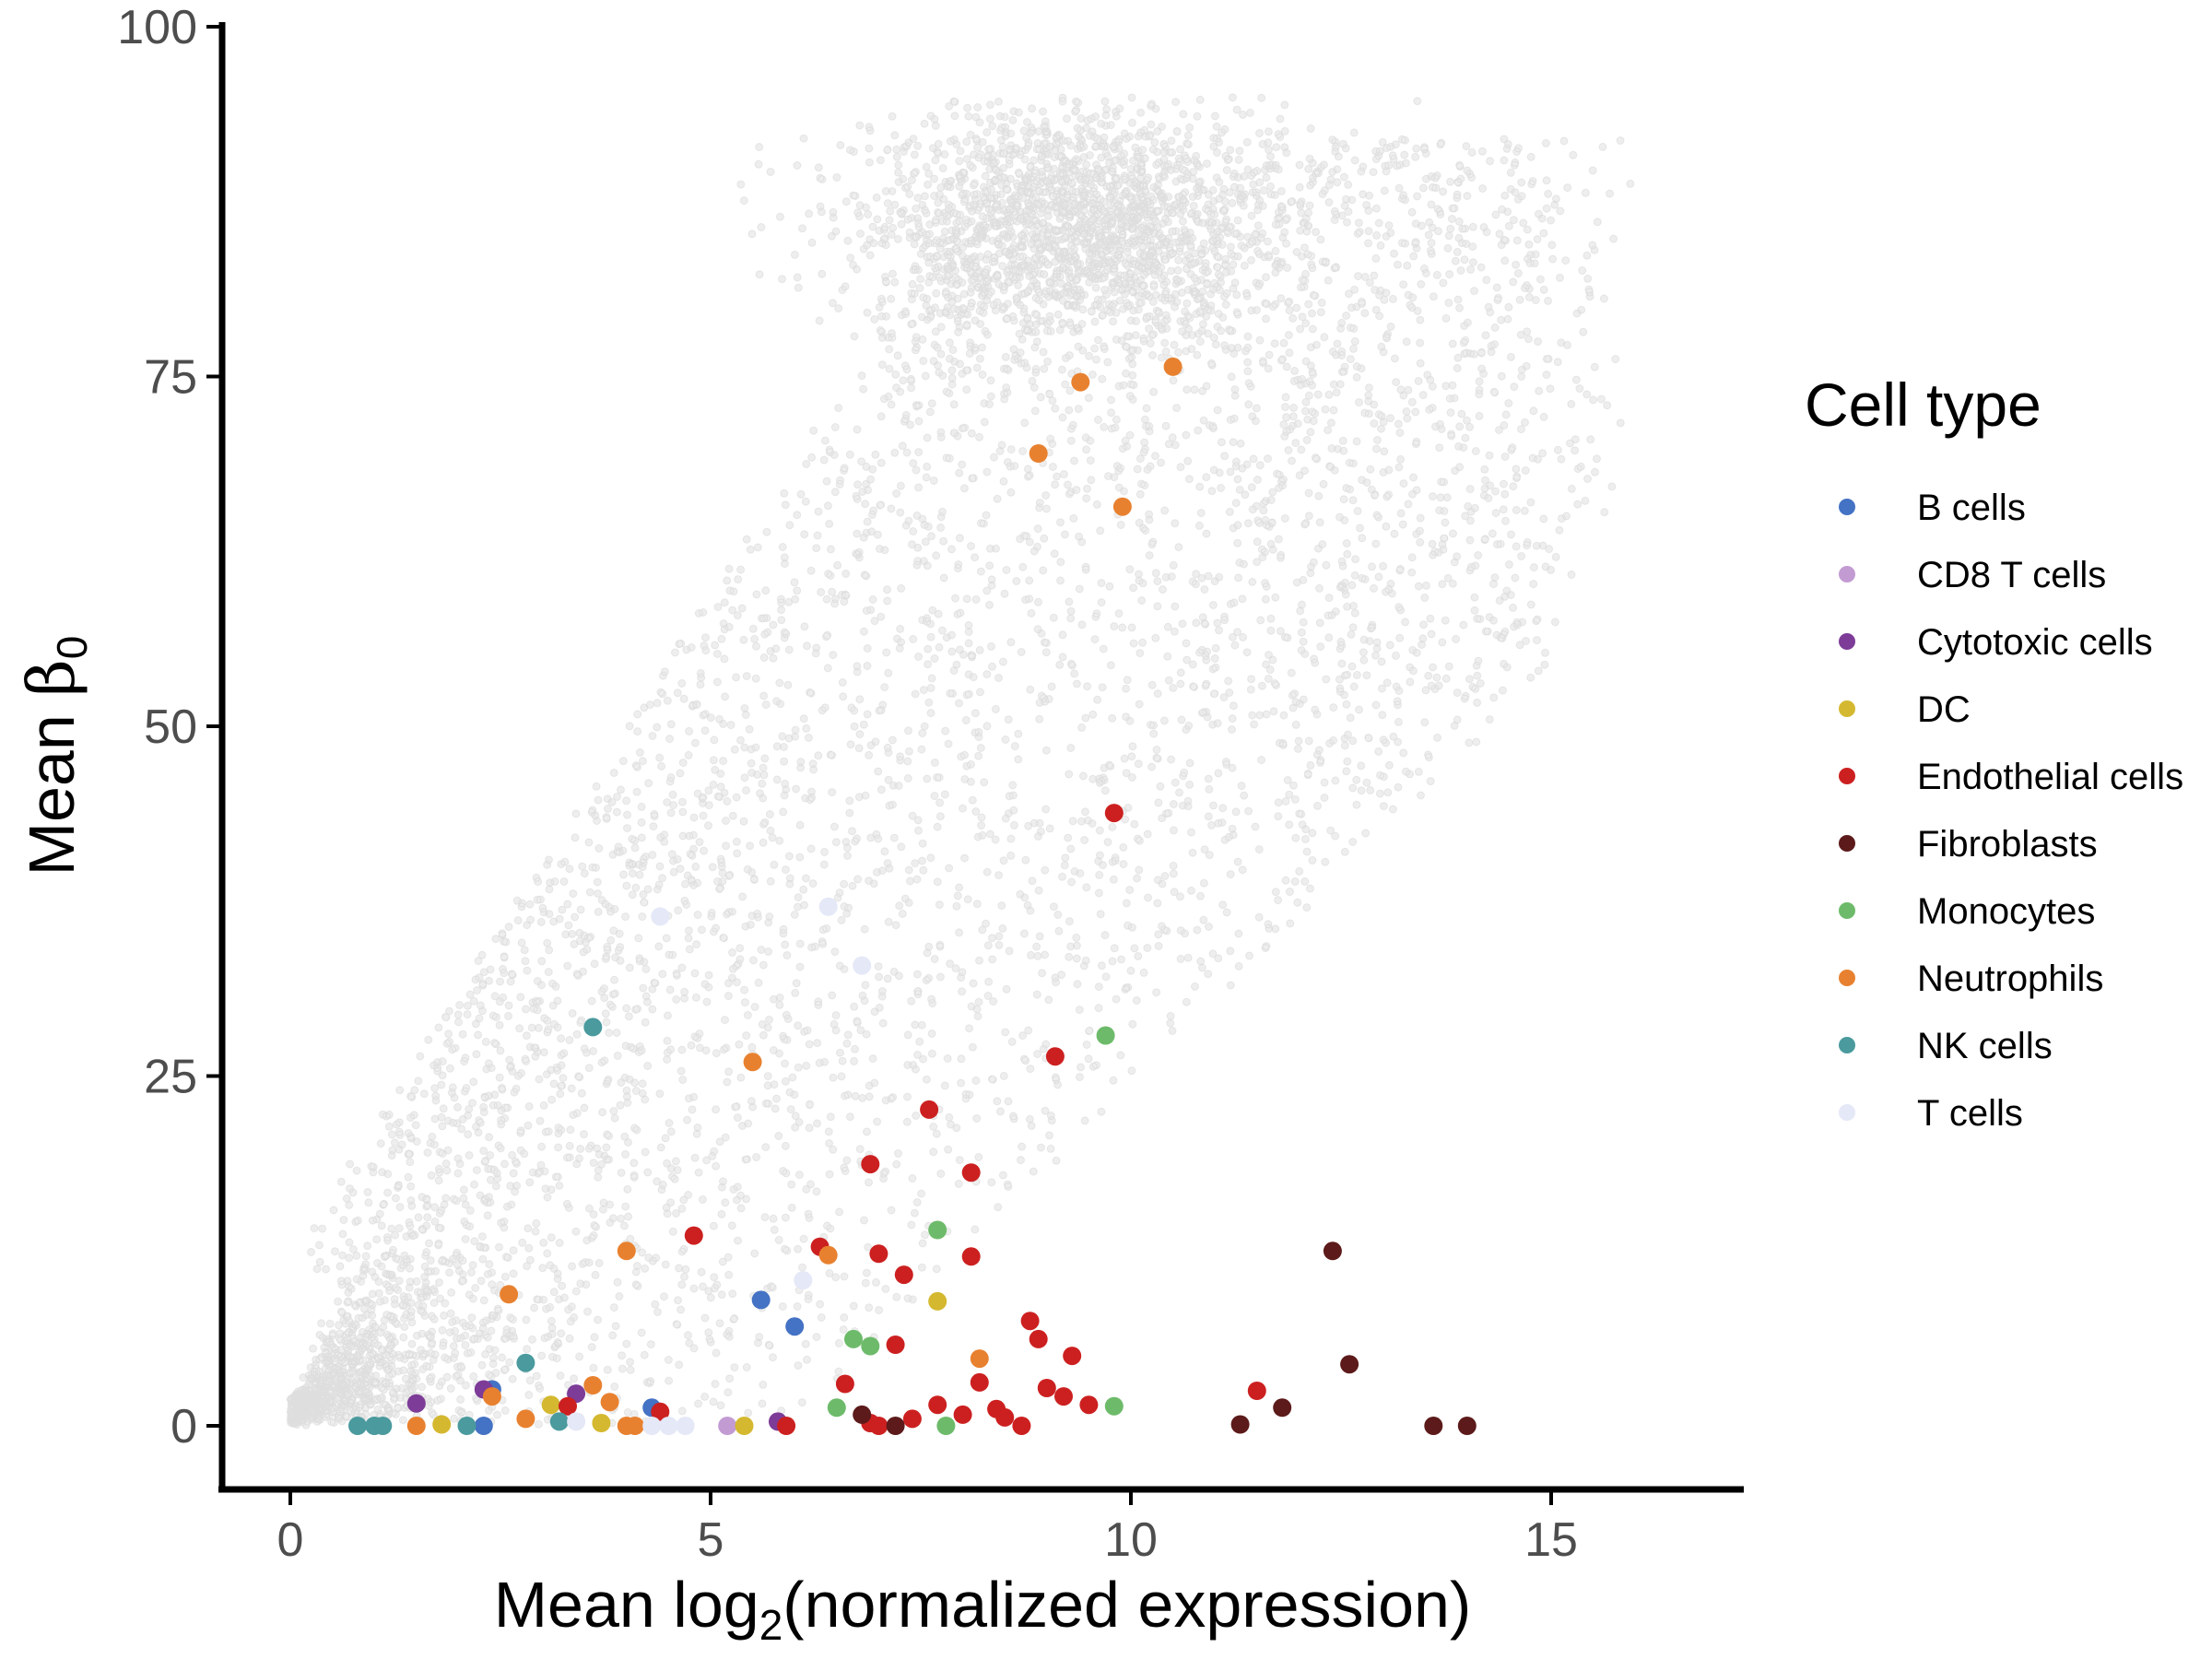 This screenshot has width=2212, height=1659. I want to click on x-axis-title: Mean log2(normalized expression), so click(983, 1609).